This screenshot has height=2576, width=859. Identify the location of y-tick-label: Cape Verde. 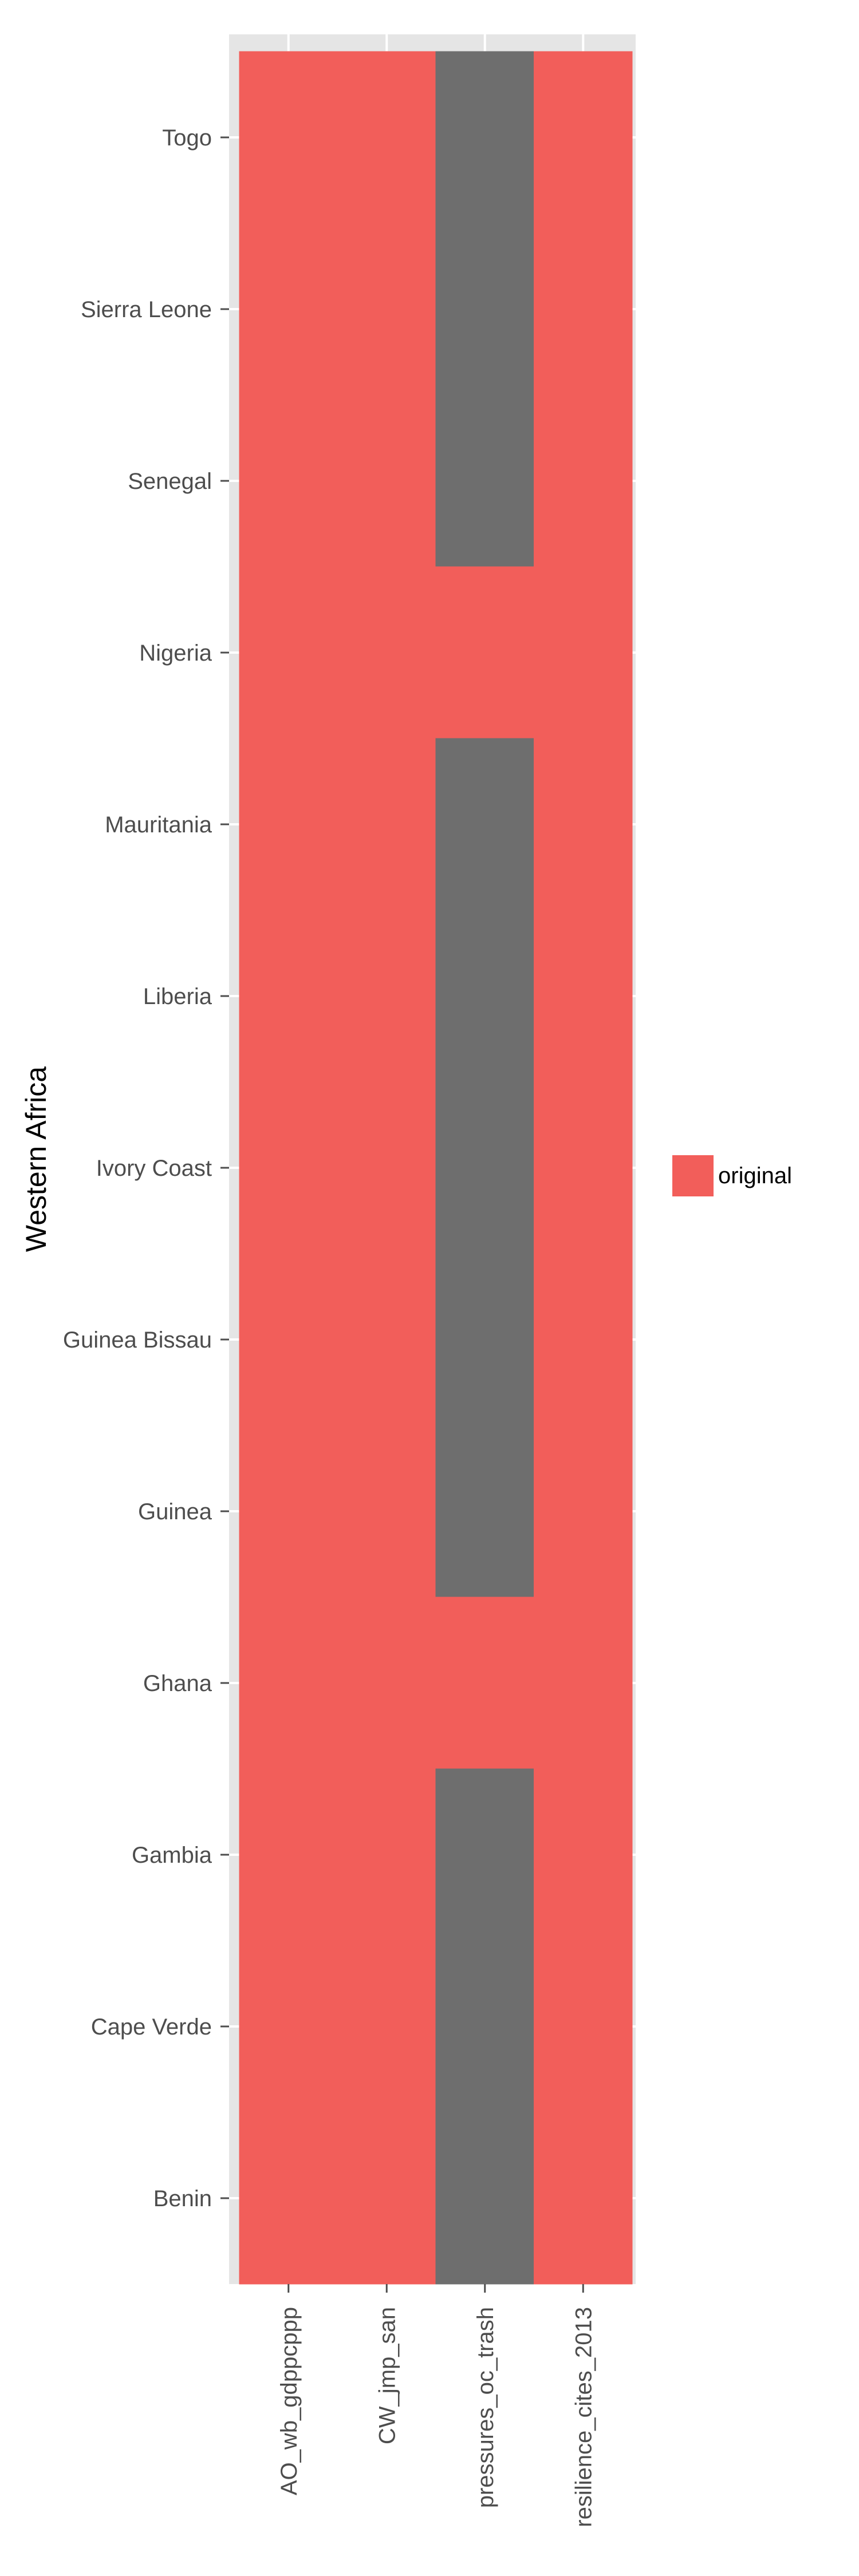
(151, 2027).